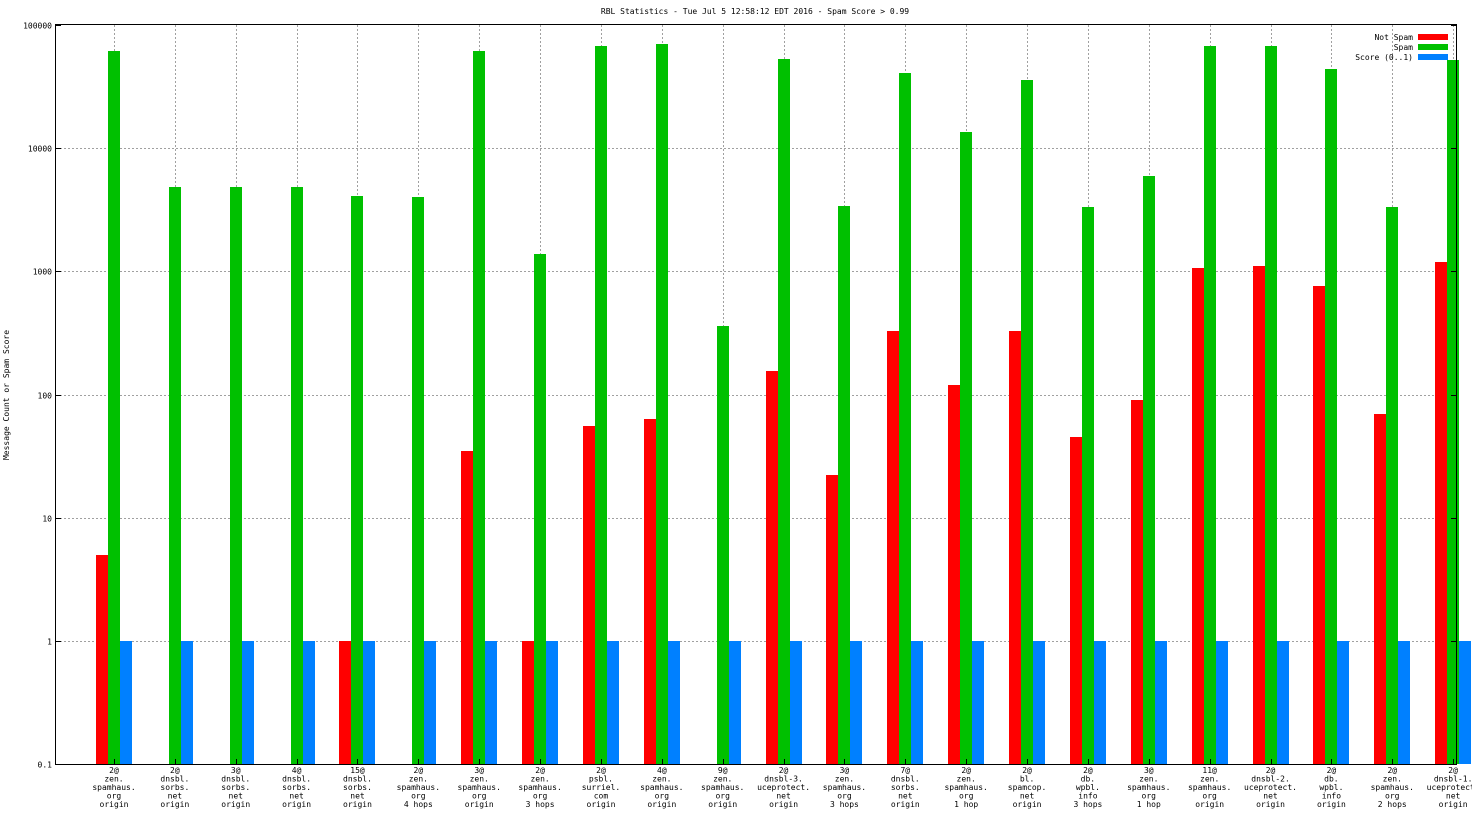 The image size is (1472, 828). What do you see at coordinates (601, 779) in the screenshot?
I see `x-tick-label: psbl.` at bounding box center [601, 779].